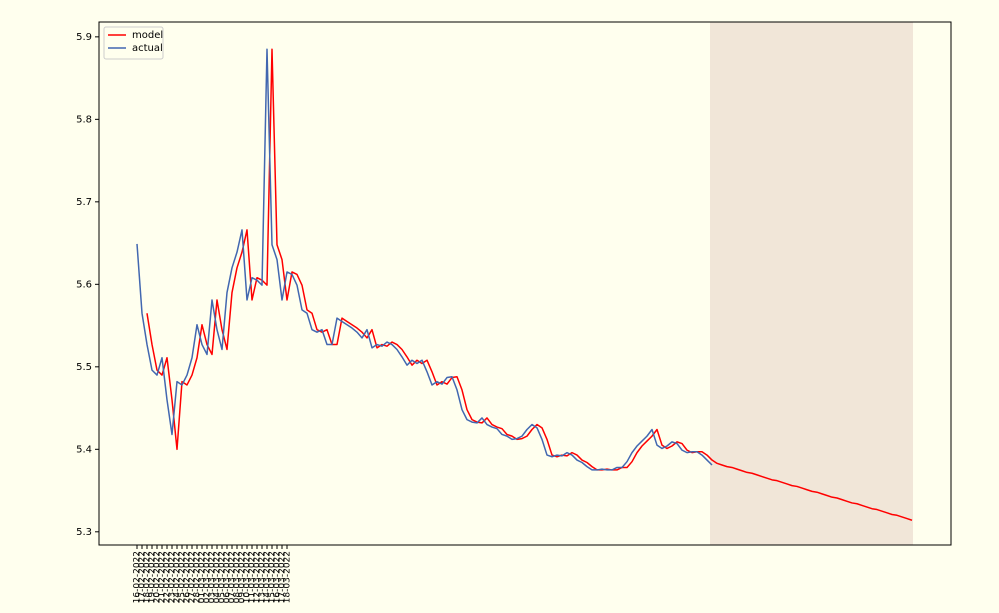 This screenshot has height=613, width=999. Describe the element at coordinates (173, 577) in the screenshot. I see `x-tick-label: 23-02-2022` at that location.